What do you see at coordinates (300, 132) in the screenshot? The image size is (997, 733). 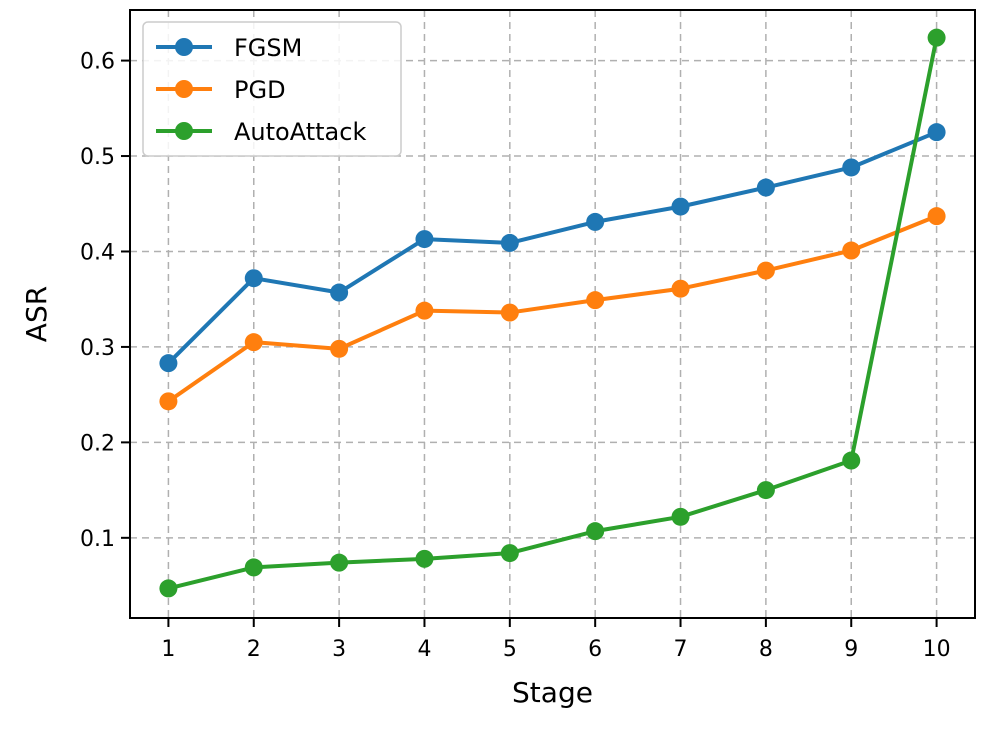 I see `legend-label: AutoAttack` at bounding box center [300, 132].